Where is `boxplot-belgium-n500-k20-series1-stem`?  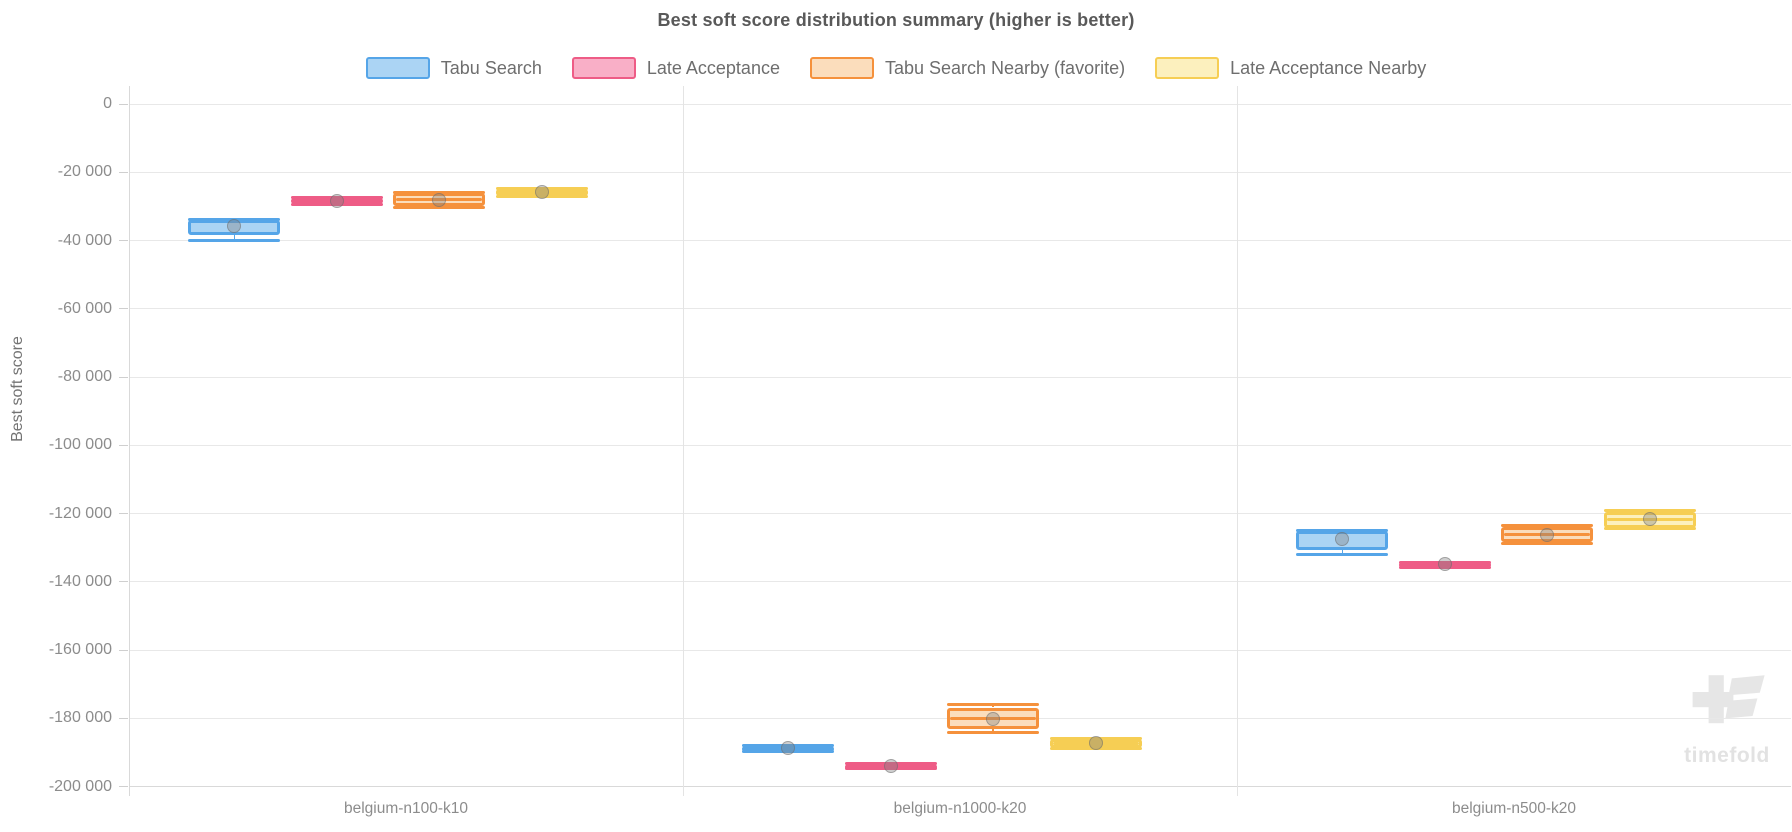 boxplot-belgium-n500-k20-series1-stem is located at coordinates (1342, 552).